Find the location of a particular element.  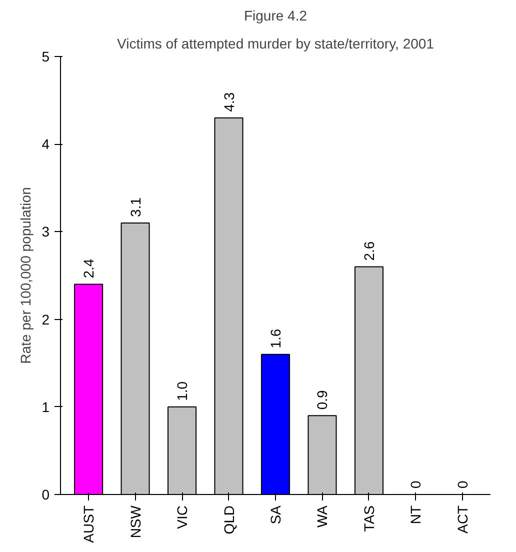

x-tick-label: ACT is located at coordinates (462, 519).